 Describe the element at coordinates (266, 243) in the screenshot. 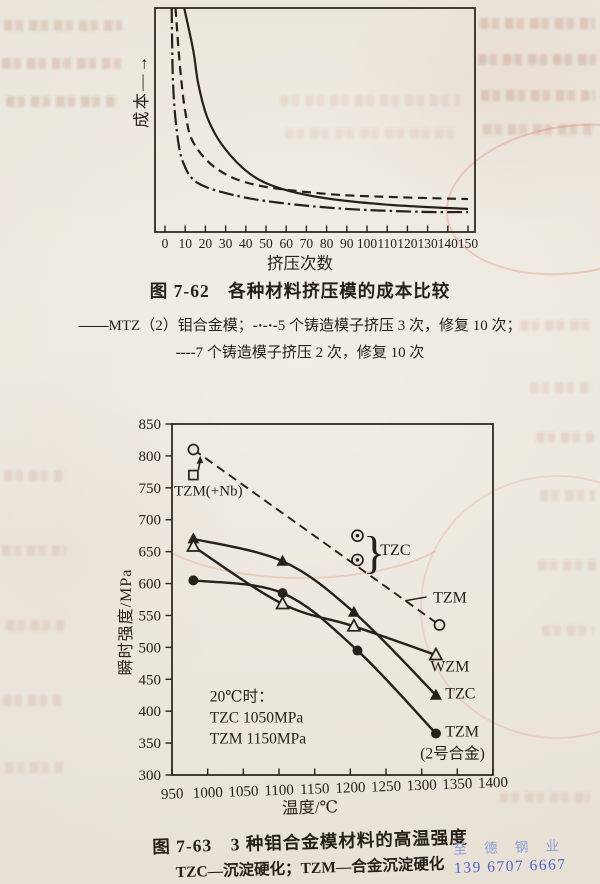

I see `x-tick-label: 50` at that location.